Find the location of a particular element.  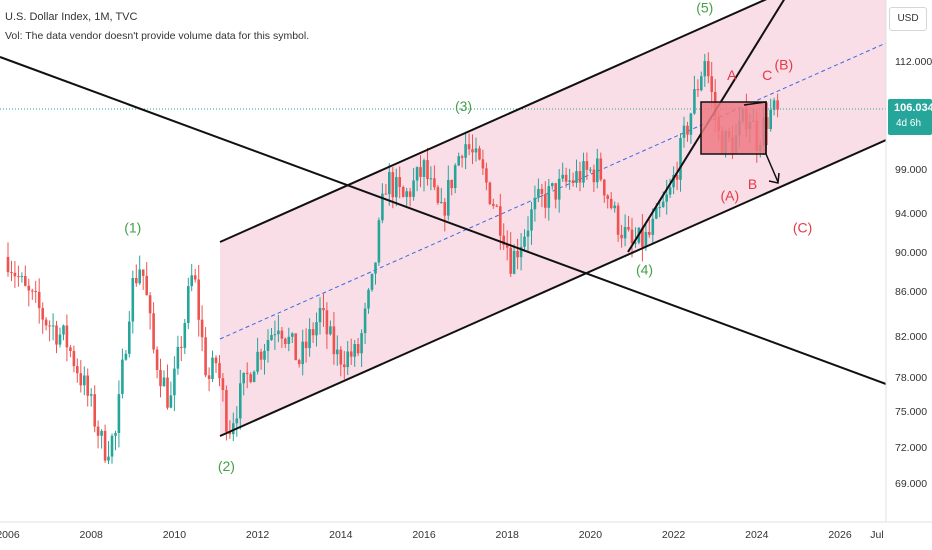

currency-button: USD is located at coordinates (908, 19).